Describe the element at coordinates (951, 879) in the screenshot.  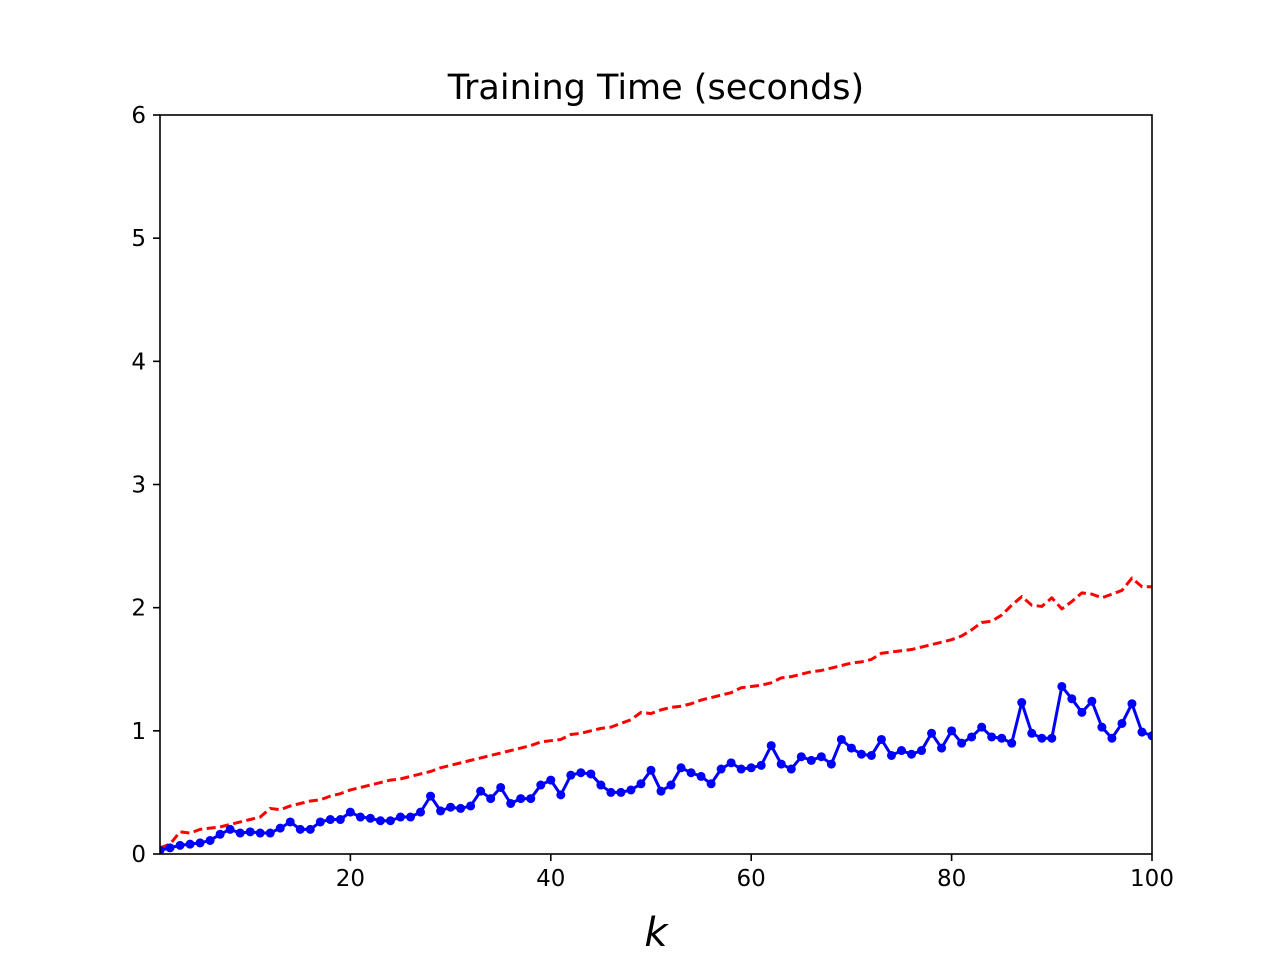
I see `x-tick-label: 80` at that location.